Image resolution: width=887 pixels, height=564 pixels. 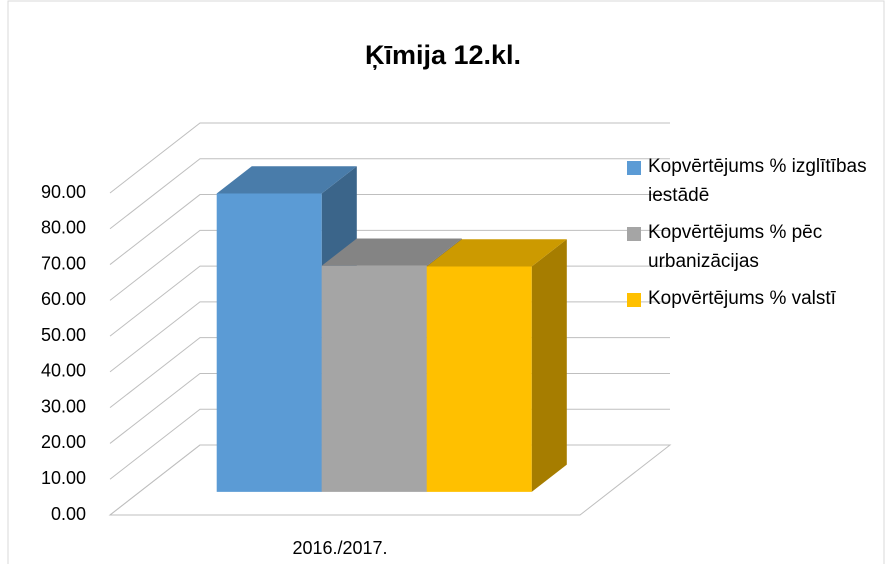 What do you see at coordinates (63, 263) in the screenshot?
I see `y-tick-label: 70.00` at bounding box center [63, 263].